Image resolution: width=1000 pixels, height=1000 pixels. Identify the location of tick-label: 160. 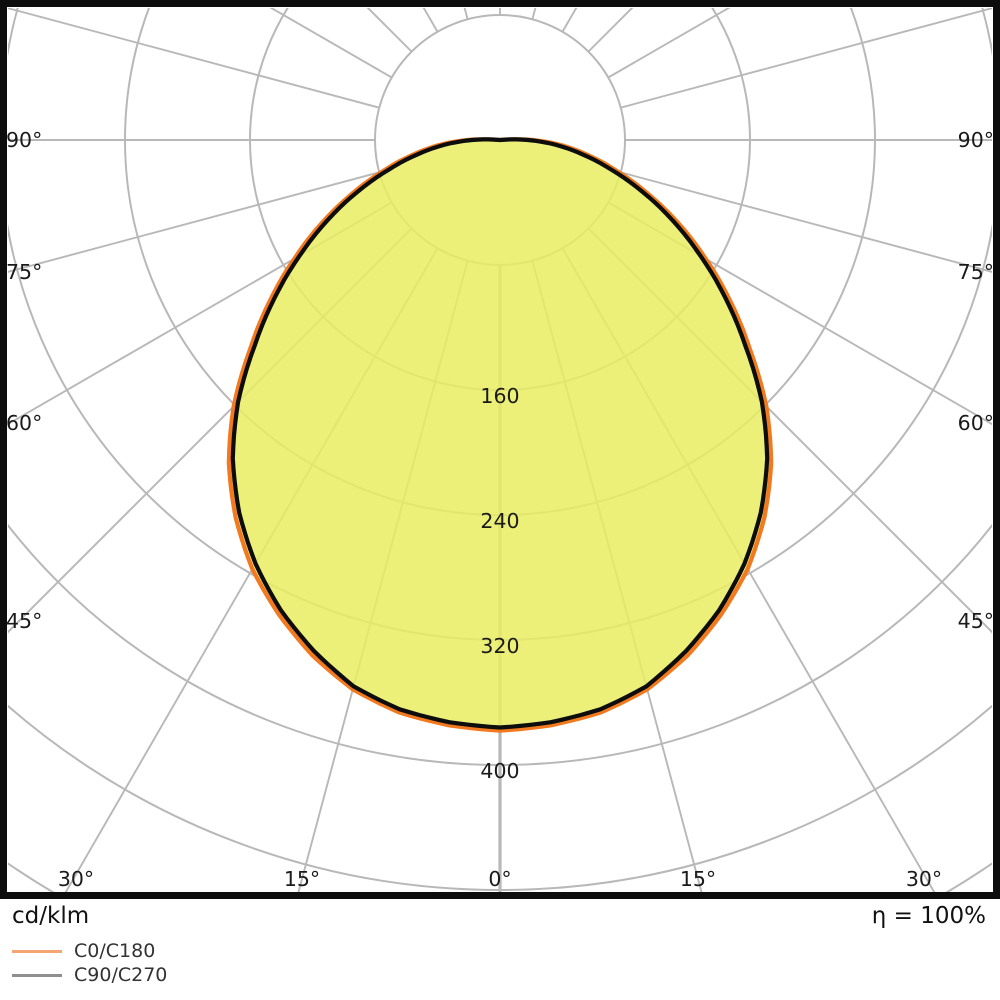
(499, 396).